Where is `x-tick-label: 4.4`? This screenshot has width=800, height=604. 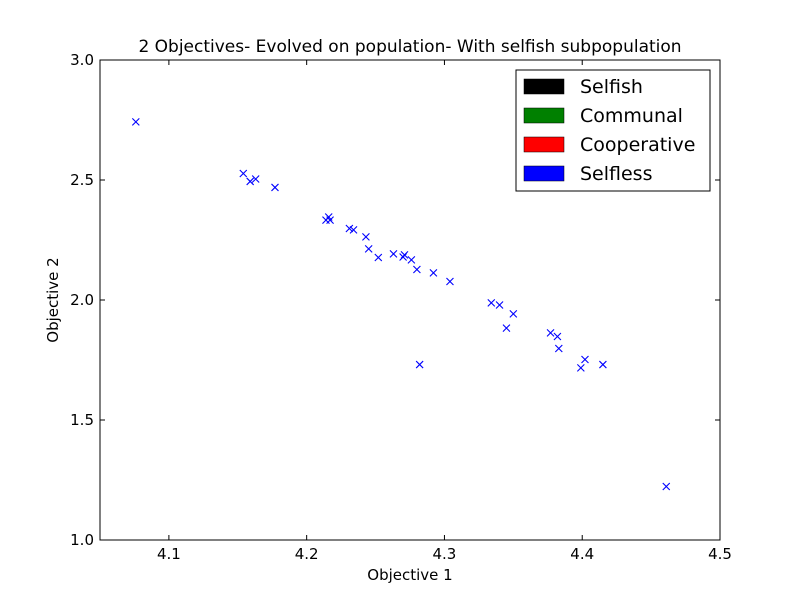 x-tick-label: 4.4 is located at coordinates (582, 554).